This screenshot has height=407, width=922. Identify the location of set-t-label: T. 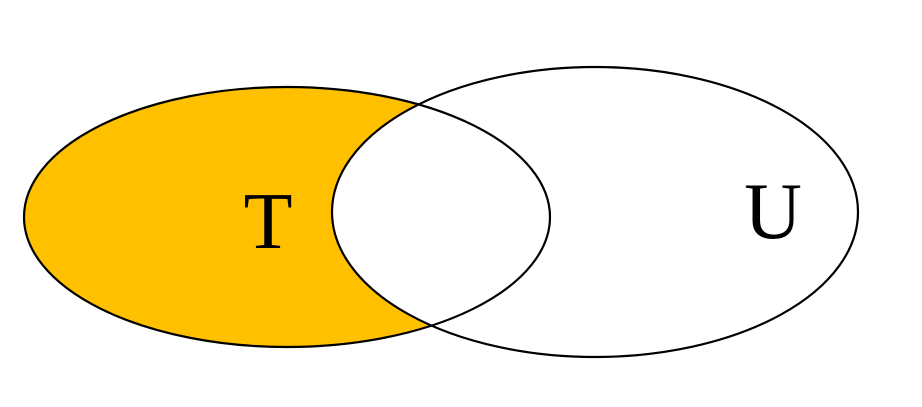
(268, 222).